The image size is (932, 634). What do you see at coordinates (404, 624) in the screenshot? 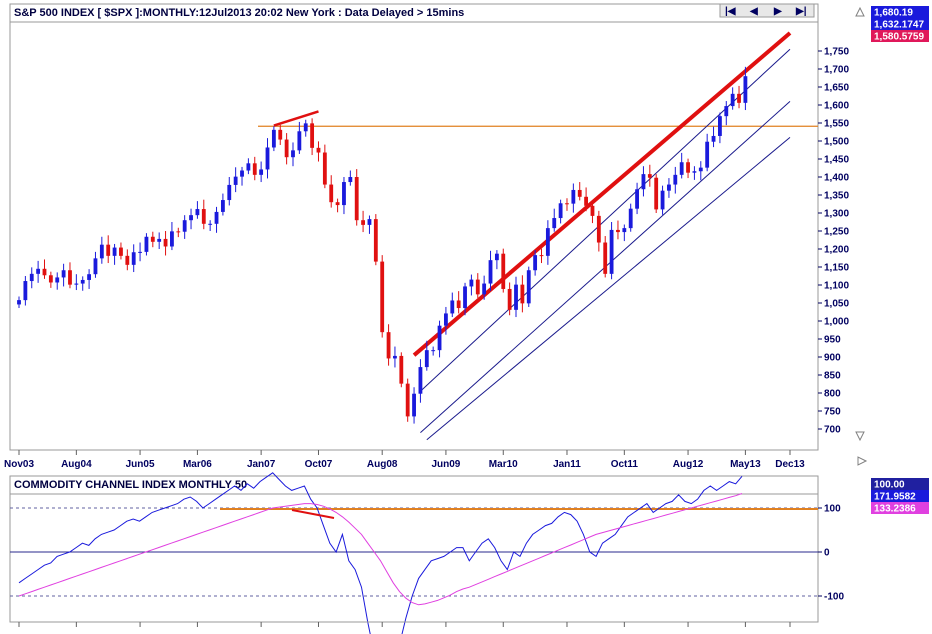
I see `bottom-axis-ticks` at bounding box center [404, 624].